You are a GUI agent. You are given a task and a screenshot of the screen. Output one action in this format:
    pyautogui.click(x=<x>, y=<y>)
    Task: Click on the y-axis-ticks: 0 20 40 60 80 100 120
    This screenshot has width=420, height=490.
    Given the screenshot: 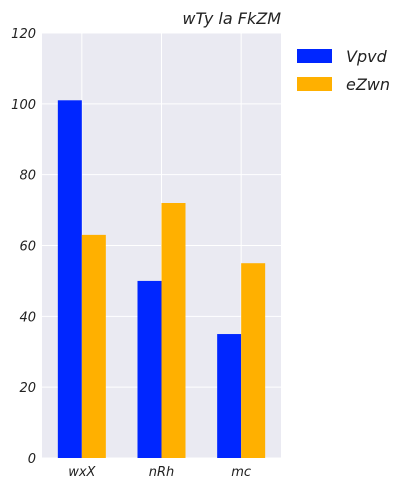 What is the action you would take?
    pyautogui.click(x=23, y=247)
    